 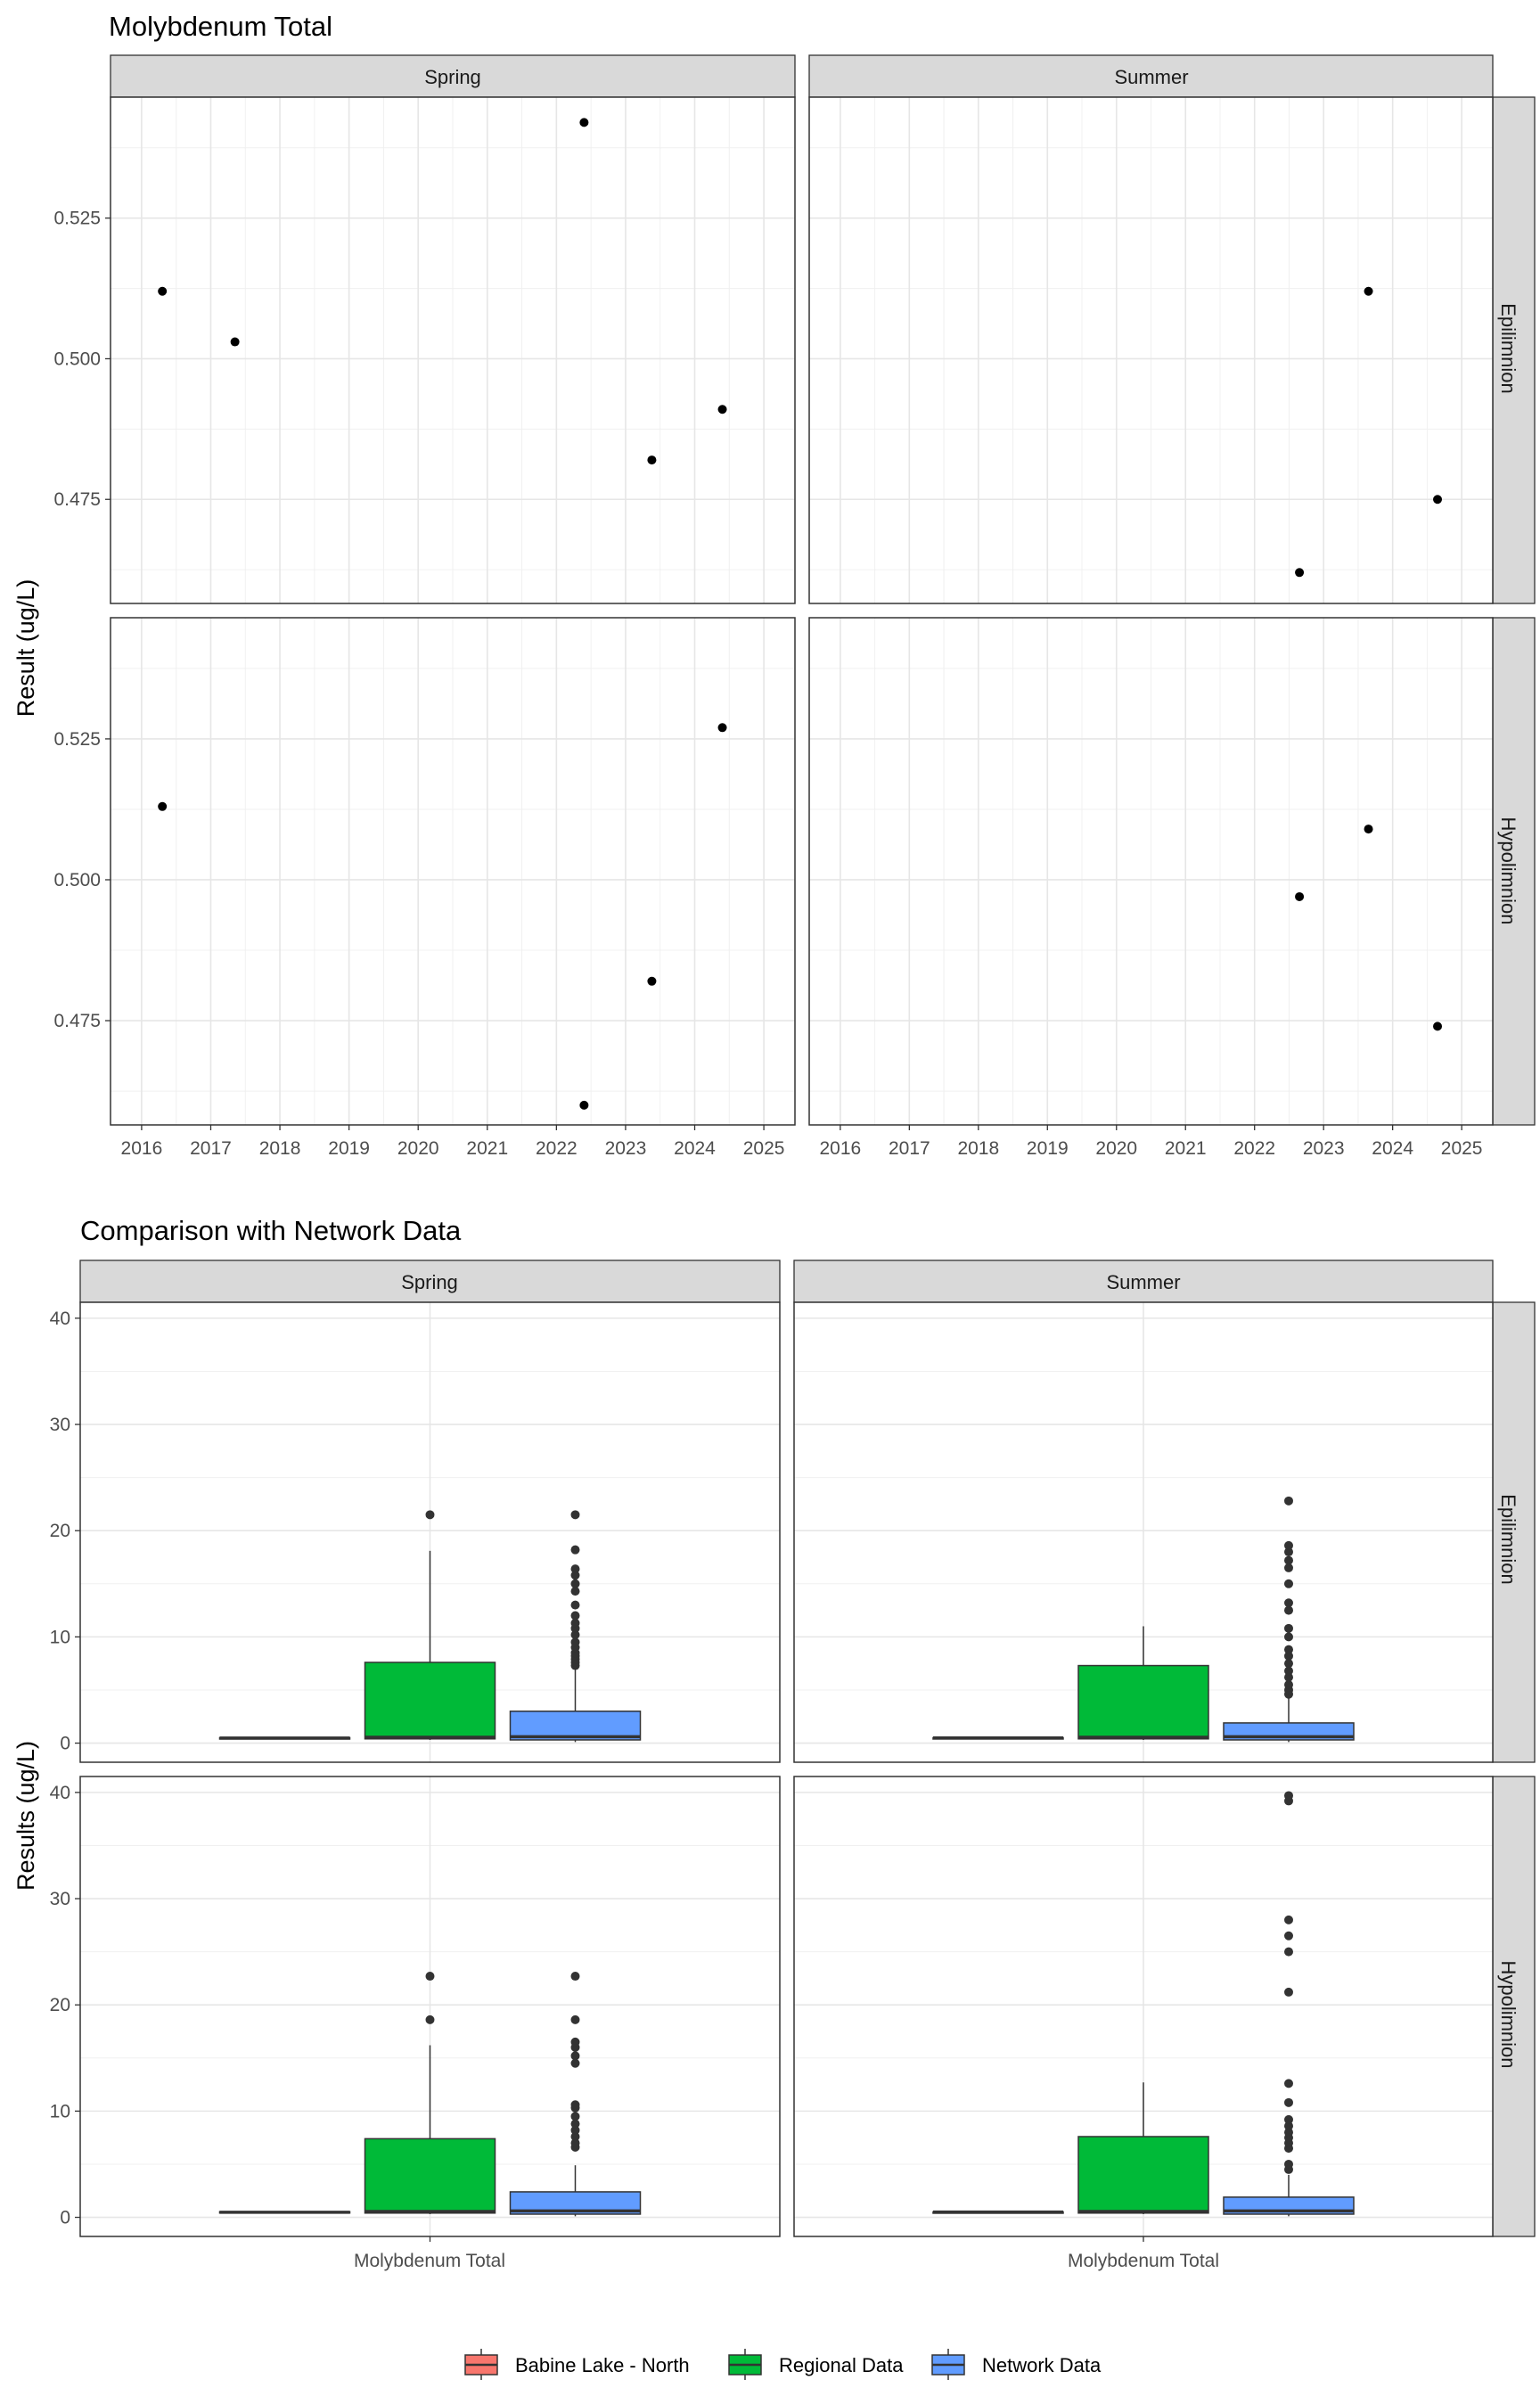 What do you see at coordinates (602, 2365) in the screenshot?
I see `legend-label-babine-lake-north: Babine Lake - North` at bounding box center [602, 2365].